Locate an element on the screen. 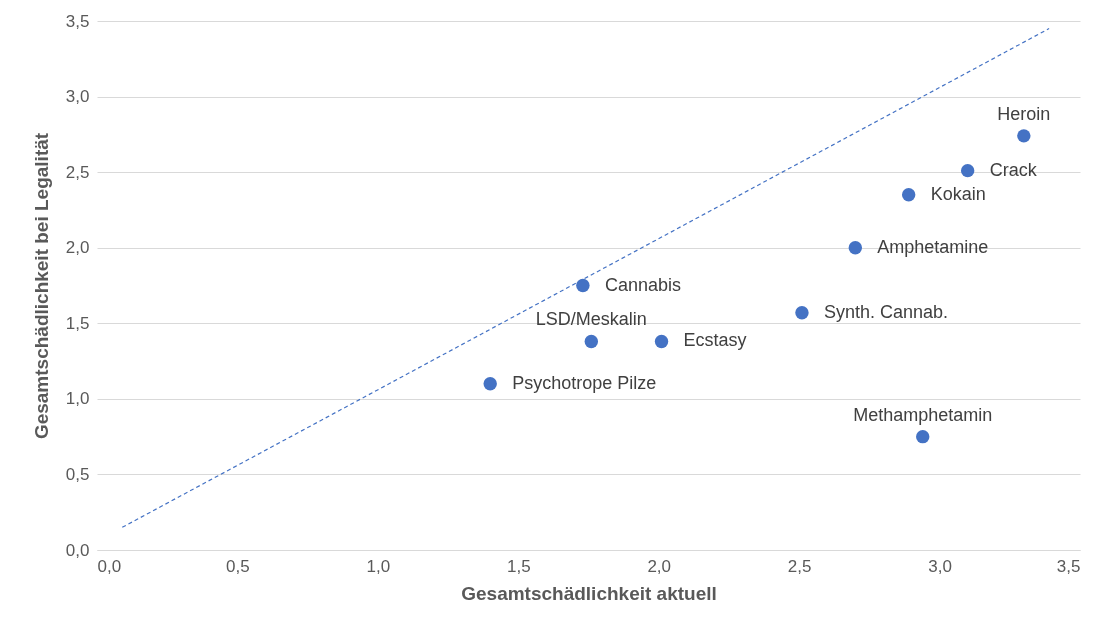  x-tick-label: 1,5 is located at coordinates (518, 566).